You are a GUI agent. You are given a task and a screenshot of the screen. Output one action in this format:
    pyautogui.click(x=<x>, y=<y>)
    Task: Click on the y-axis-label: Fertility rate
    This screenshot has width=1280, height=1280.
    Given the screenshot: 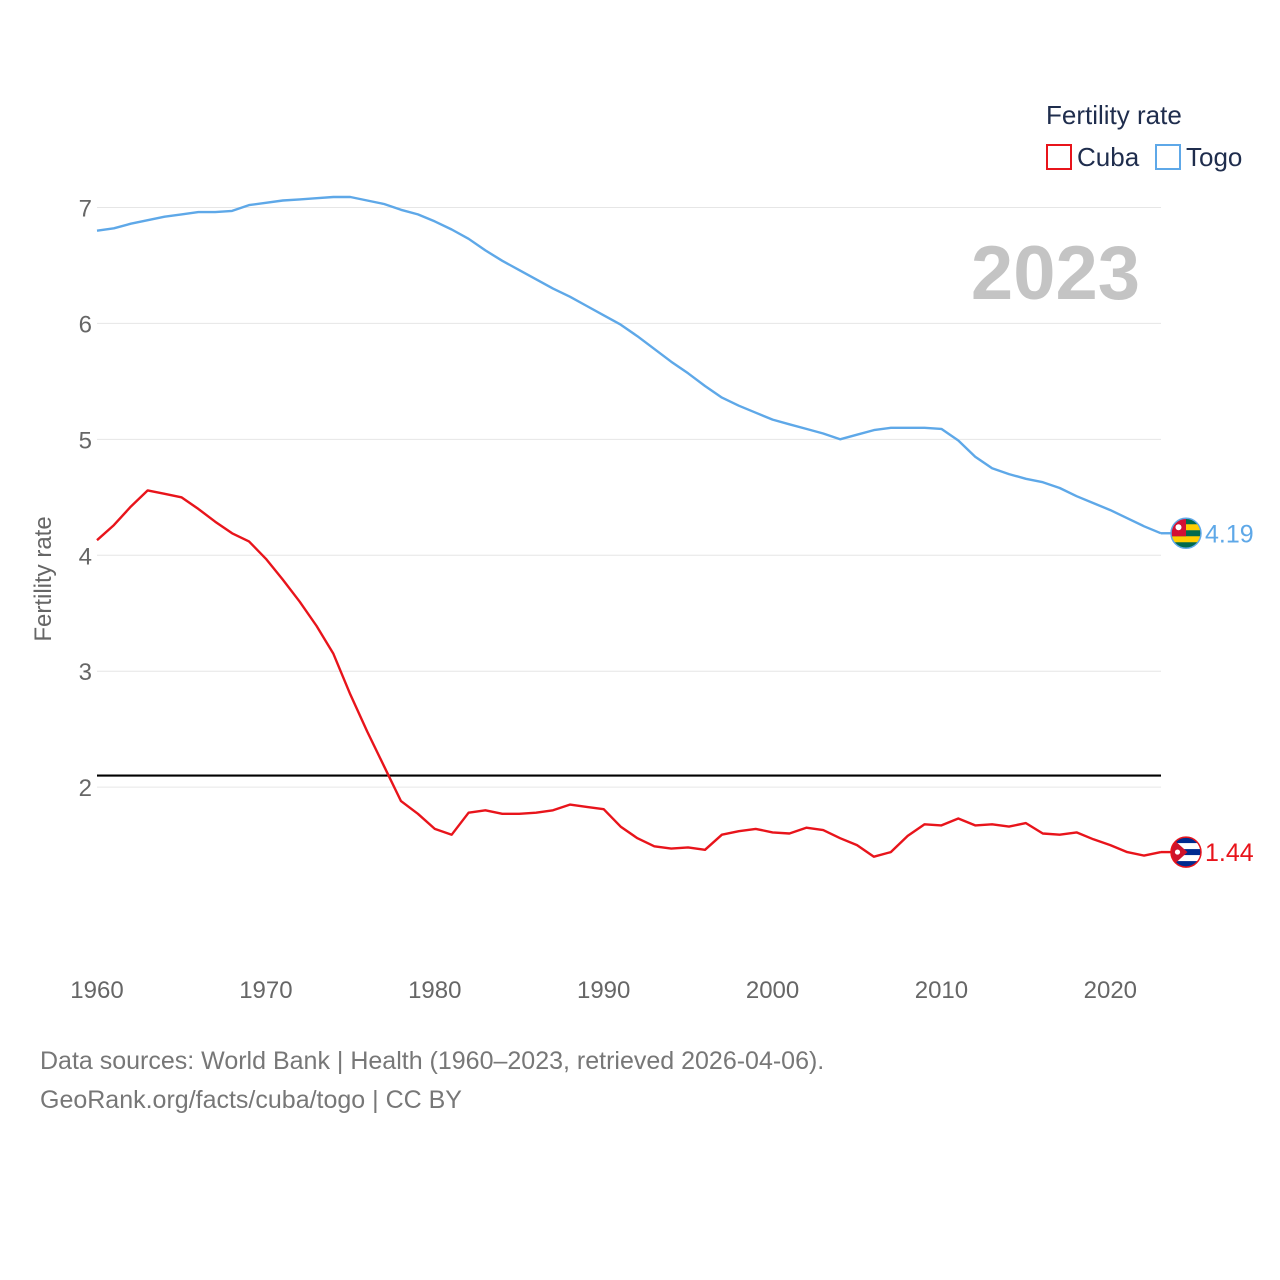 What is the action you would take?
    pyautogui.click(x=43, y=578)
    